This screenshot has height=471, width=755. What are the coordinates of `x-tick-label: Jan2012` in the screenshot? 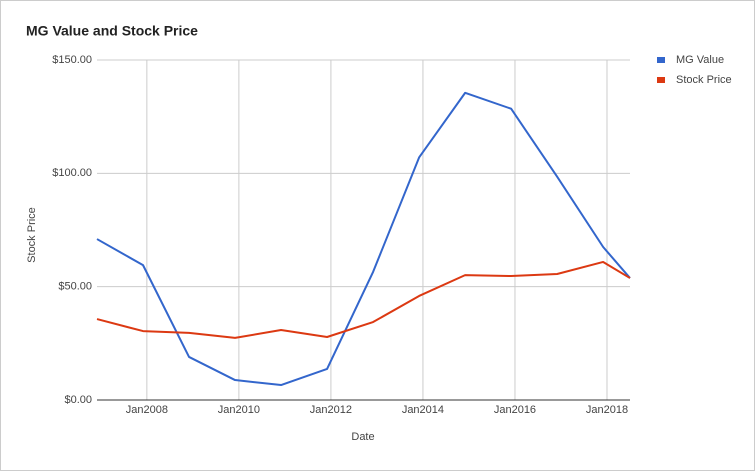 It's located at (331, 410).